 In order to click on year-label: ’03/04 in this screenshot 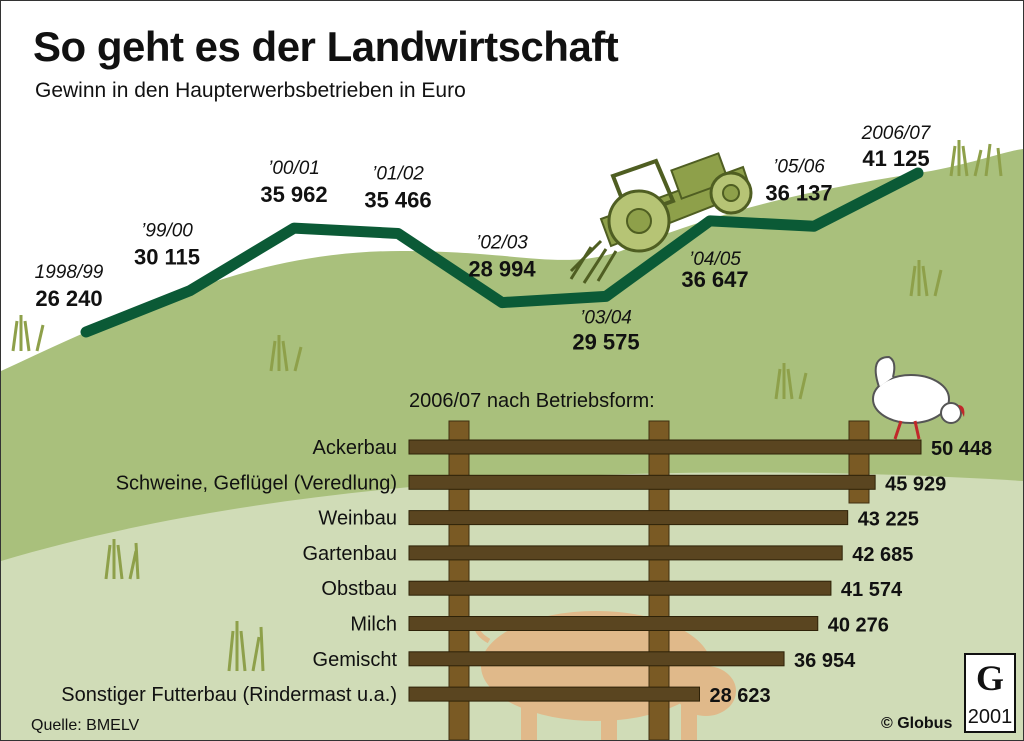, I will do `click(606, 317)`.